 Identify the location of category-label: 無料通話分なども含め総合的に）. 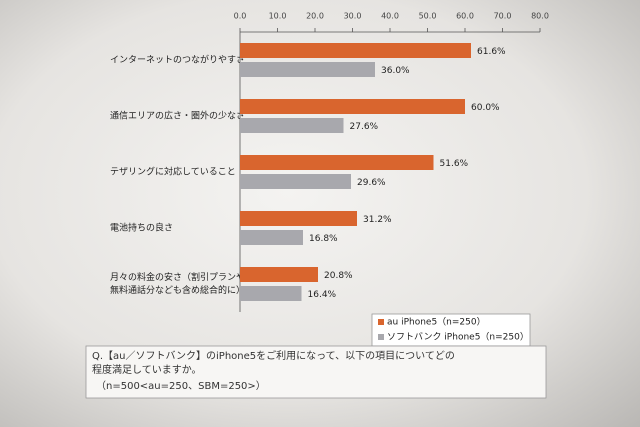
(177, 290).